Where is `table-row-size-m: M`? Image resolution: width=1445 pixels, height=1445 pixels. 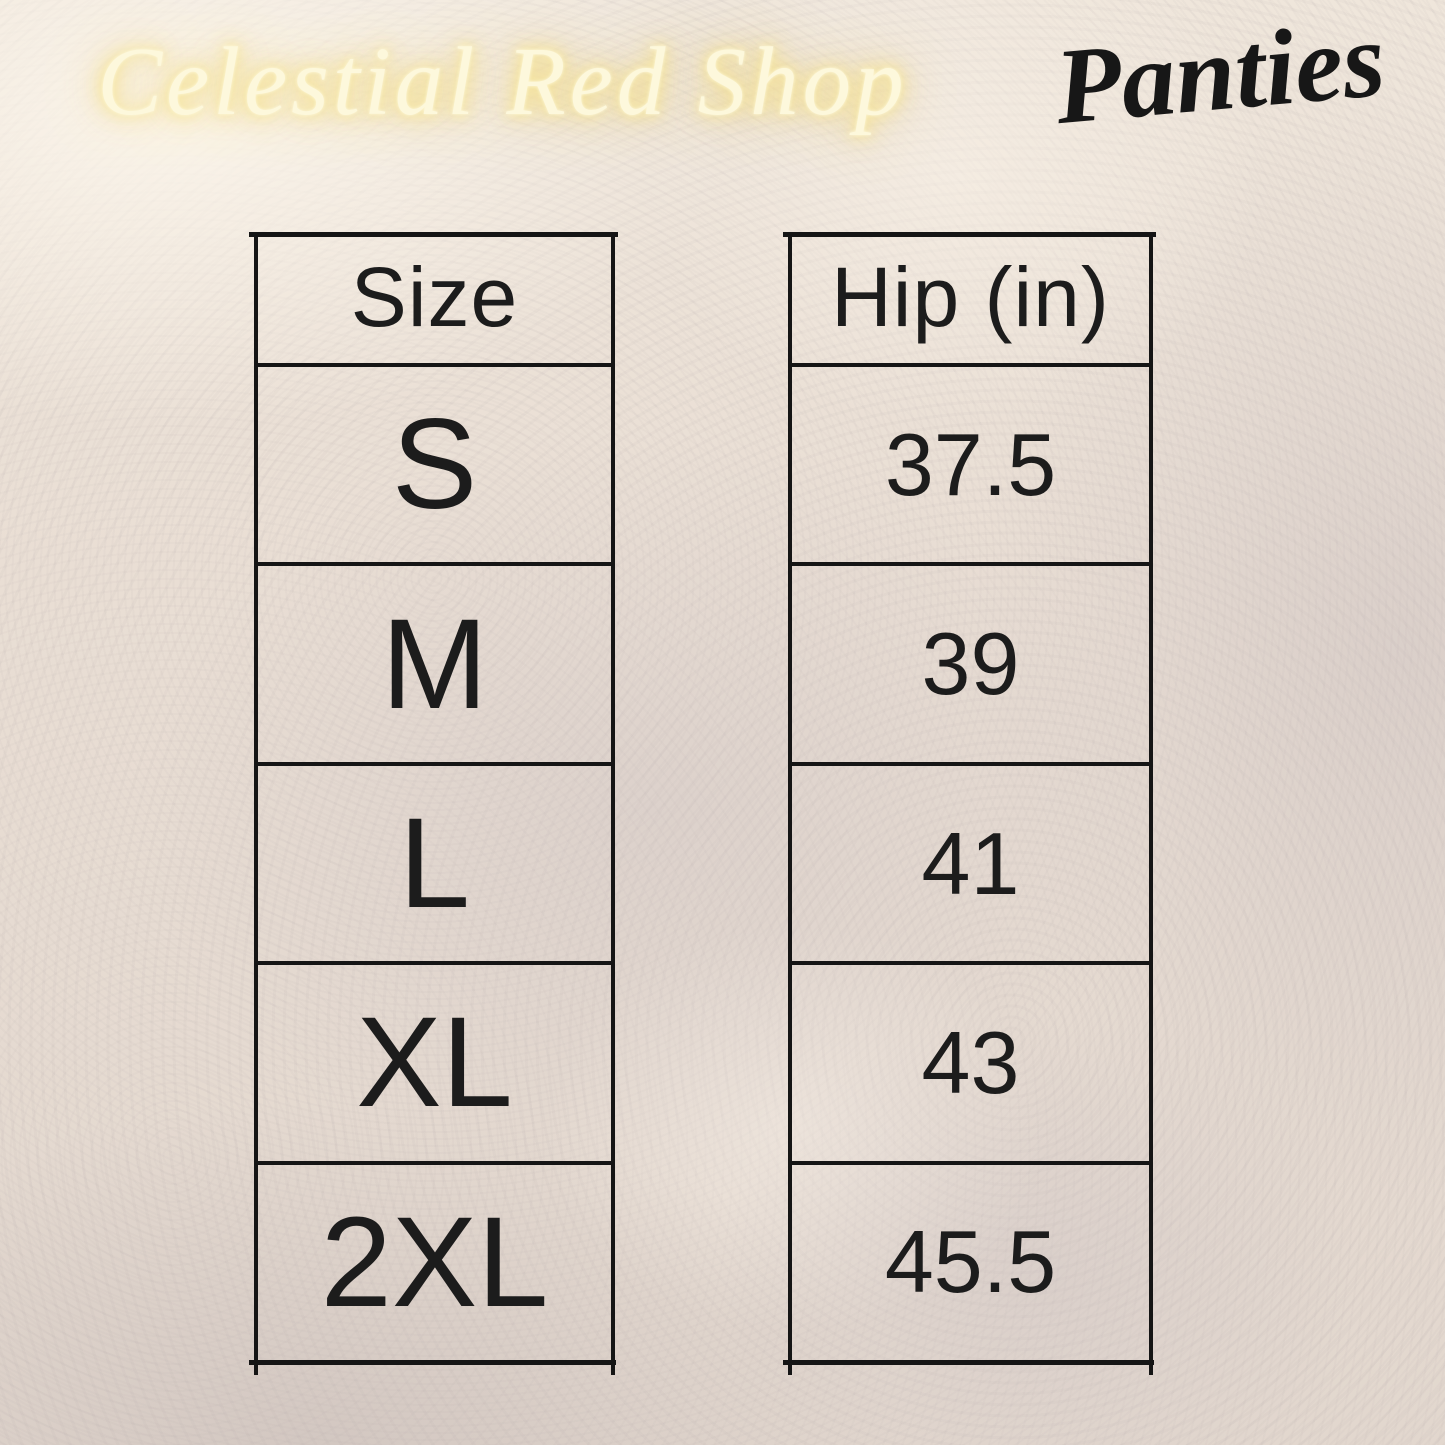
table-row-size-m: M is located at coordinates (434, 661).